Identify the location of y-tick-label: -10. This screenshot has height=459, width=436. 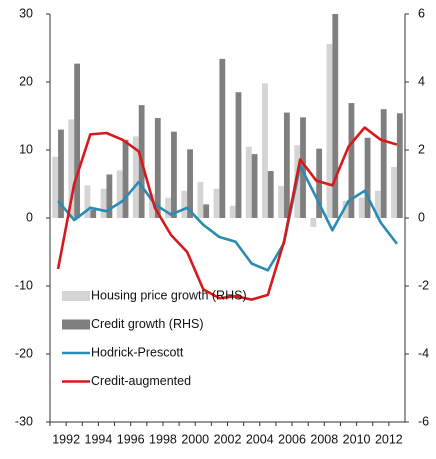
(24, 285).